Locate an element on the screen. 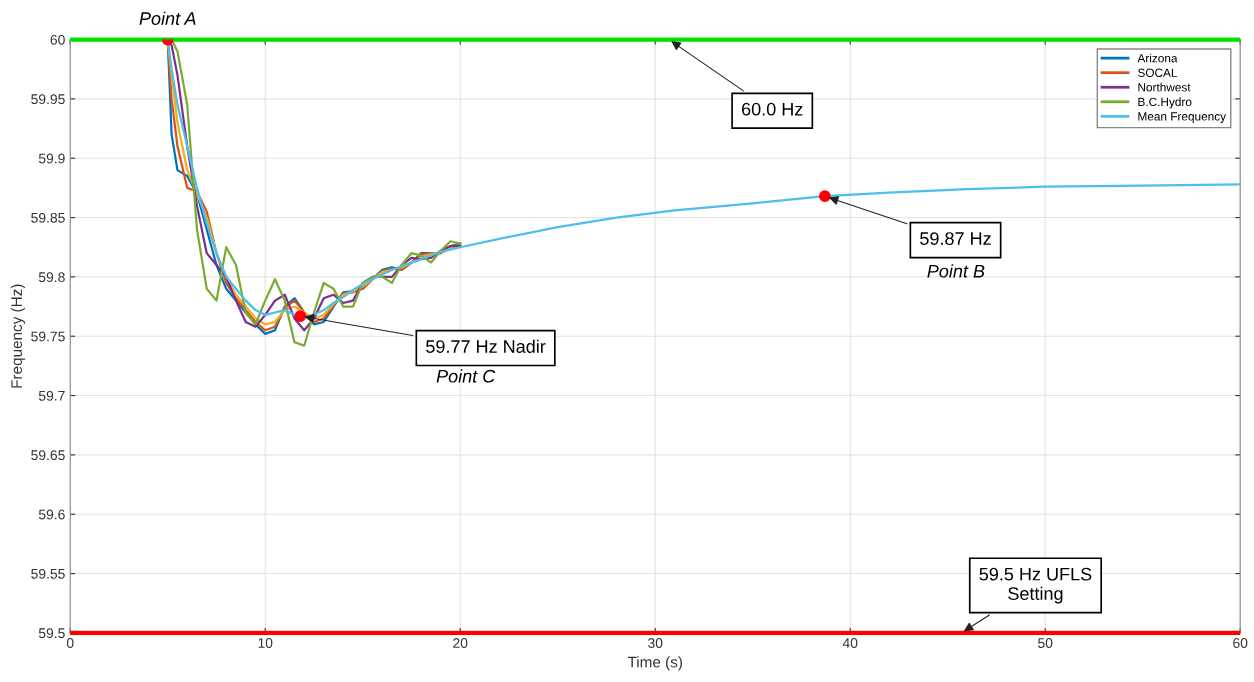  y-tick-label: 59.8 is located at coordinates (51, 277).